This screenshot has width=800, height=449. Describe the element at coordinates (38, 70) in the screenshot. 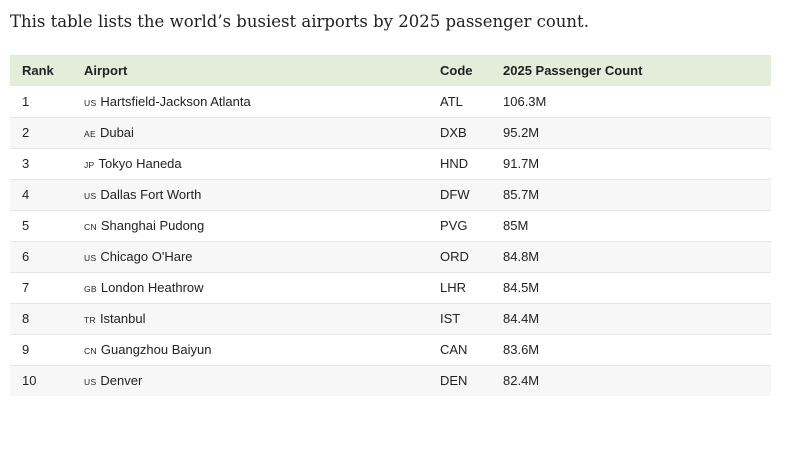

I see `header-rank: Rank` at that location.